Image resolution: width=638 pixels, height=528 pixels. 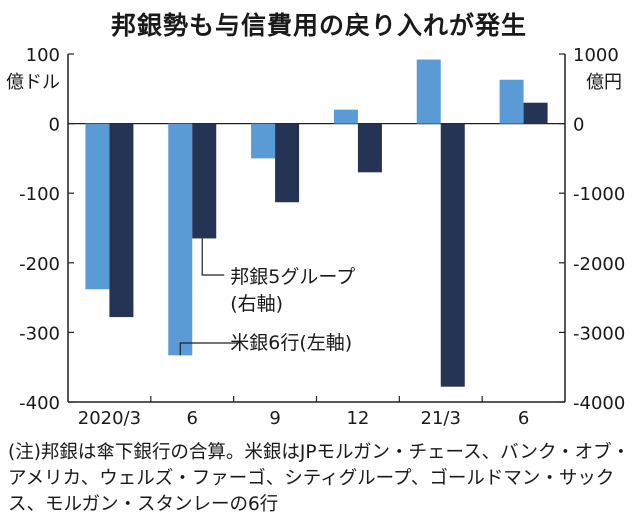 I want to click on us-callout-line, so click(x=209, y=349).